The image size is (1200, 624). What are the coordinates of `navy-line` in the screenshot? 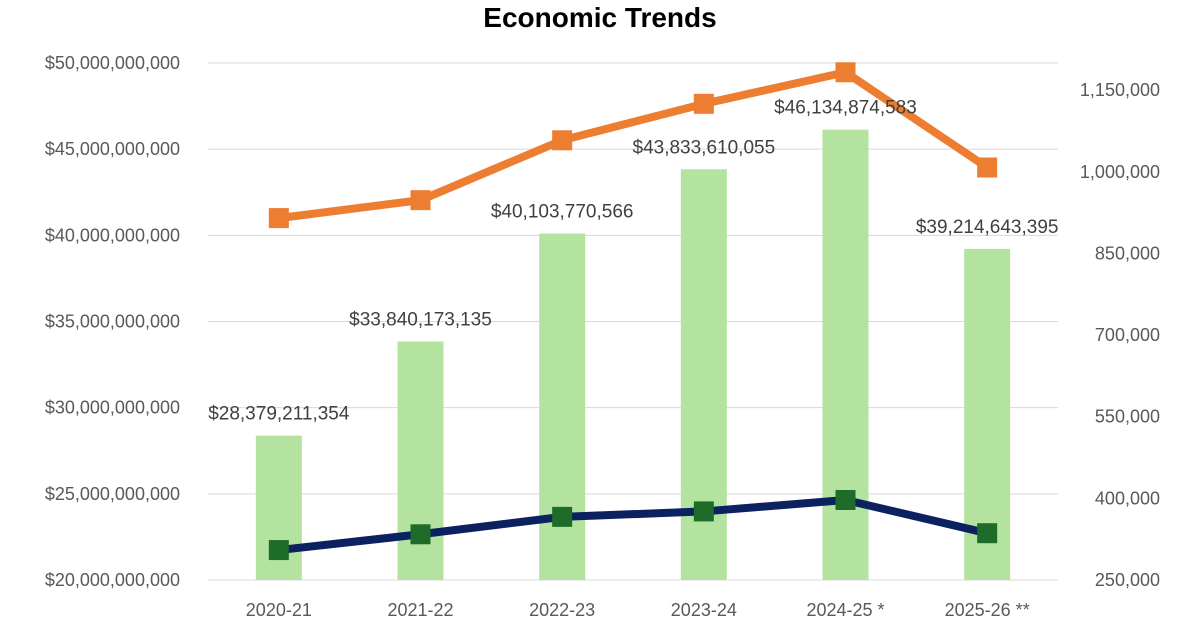 It's located at (633, 525).